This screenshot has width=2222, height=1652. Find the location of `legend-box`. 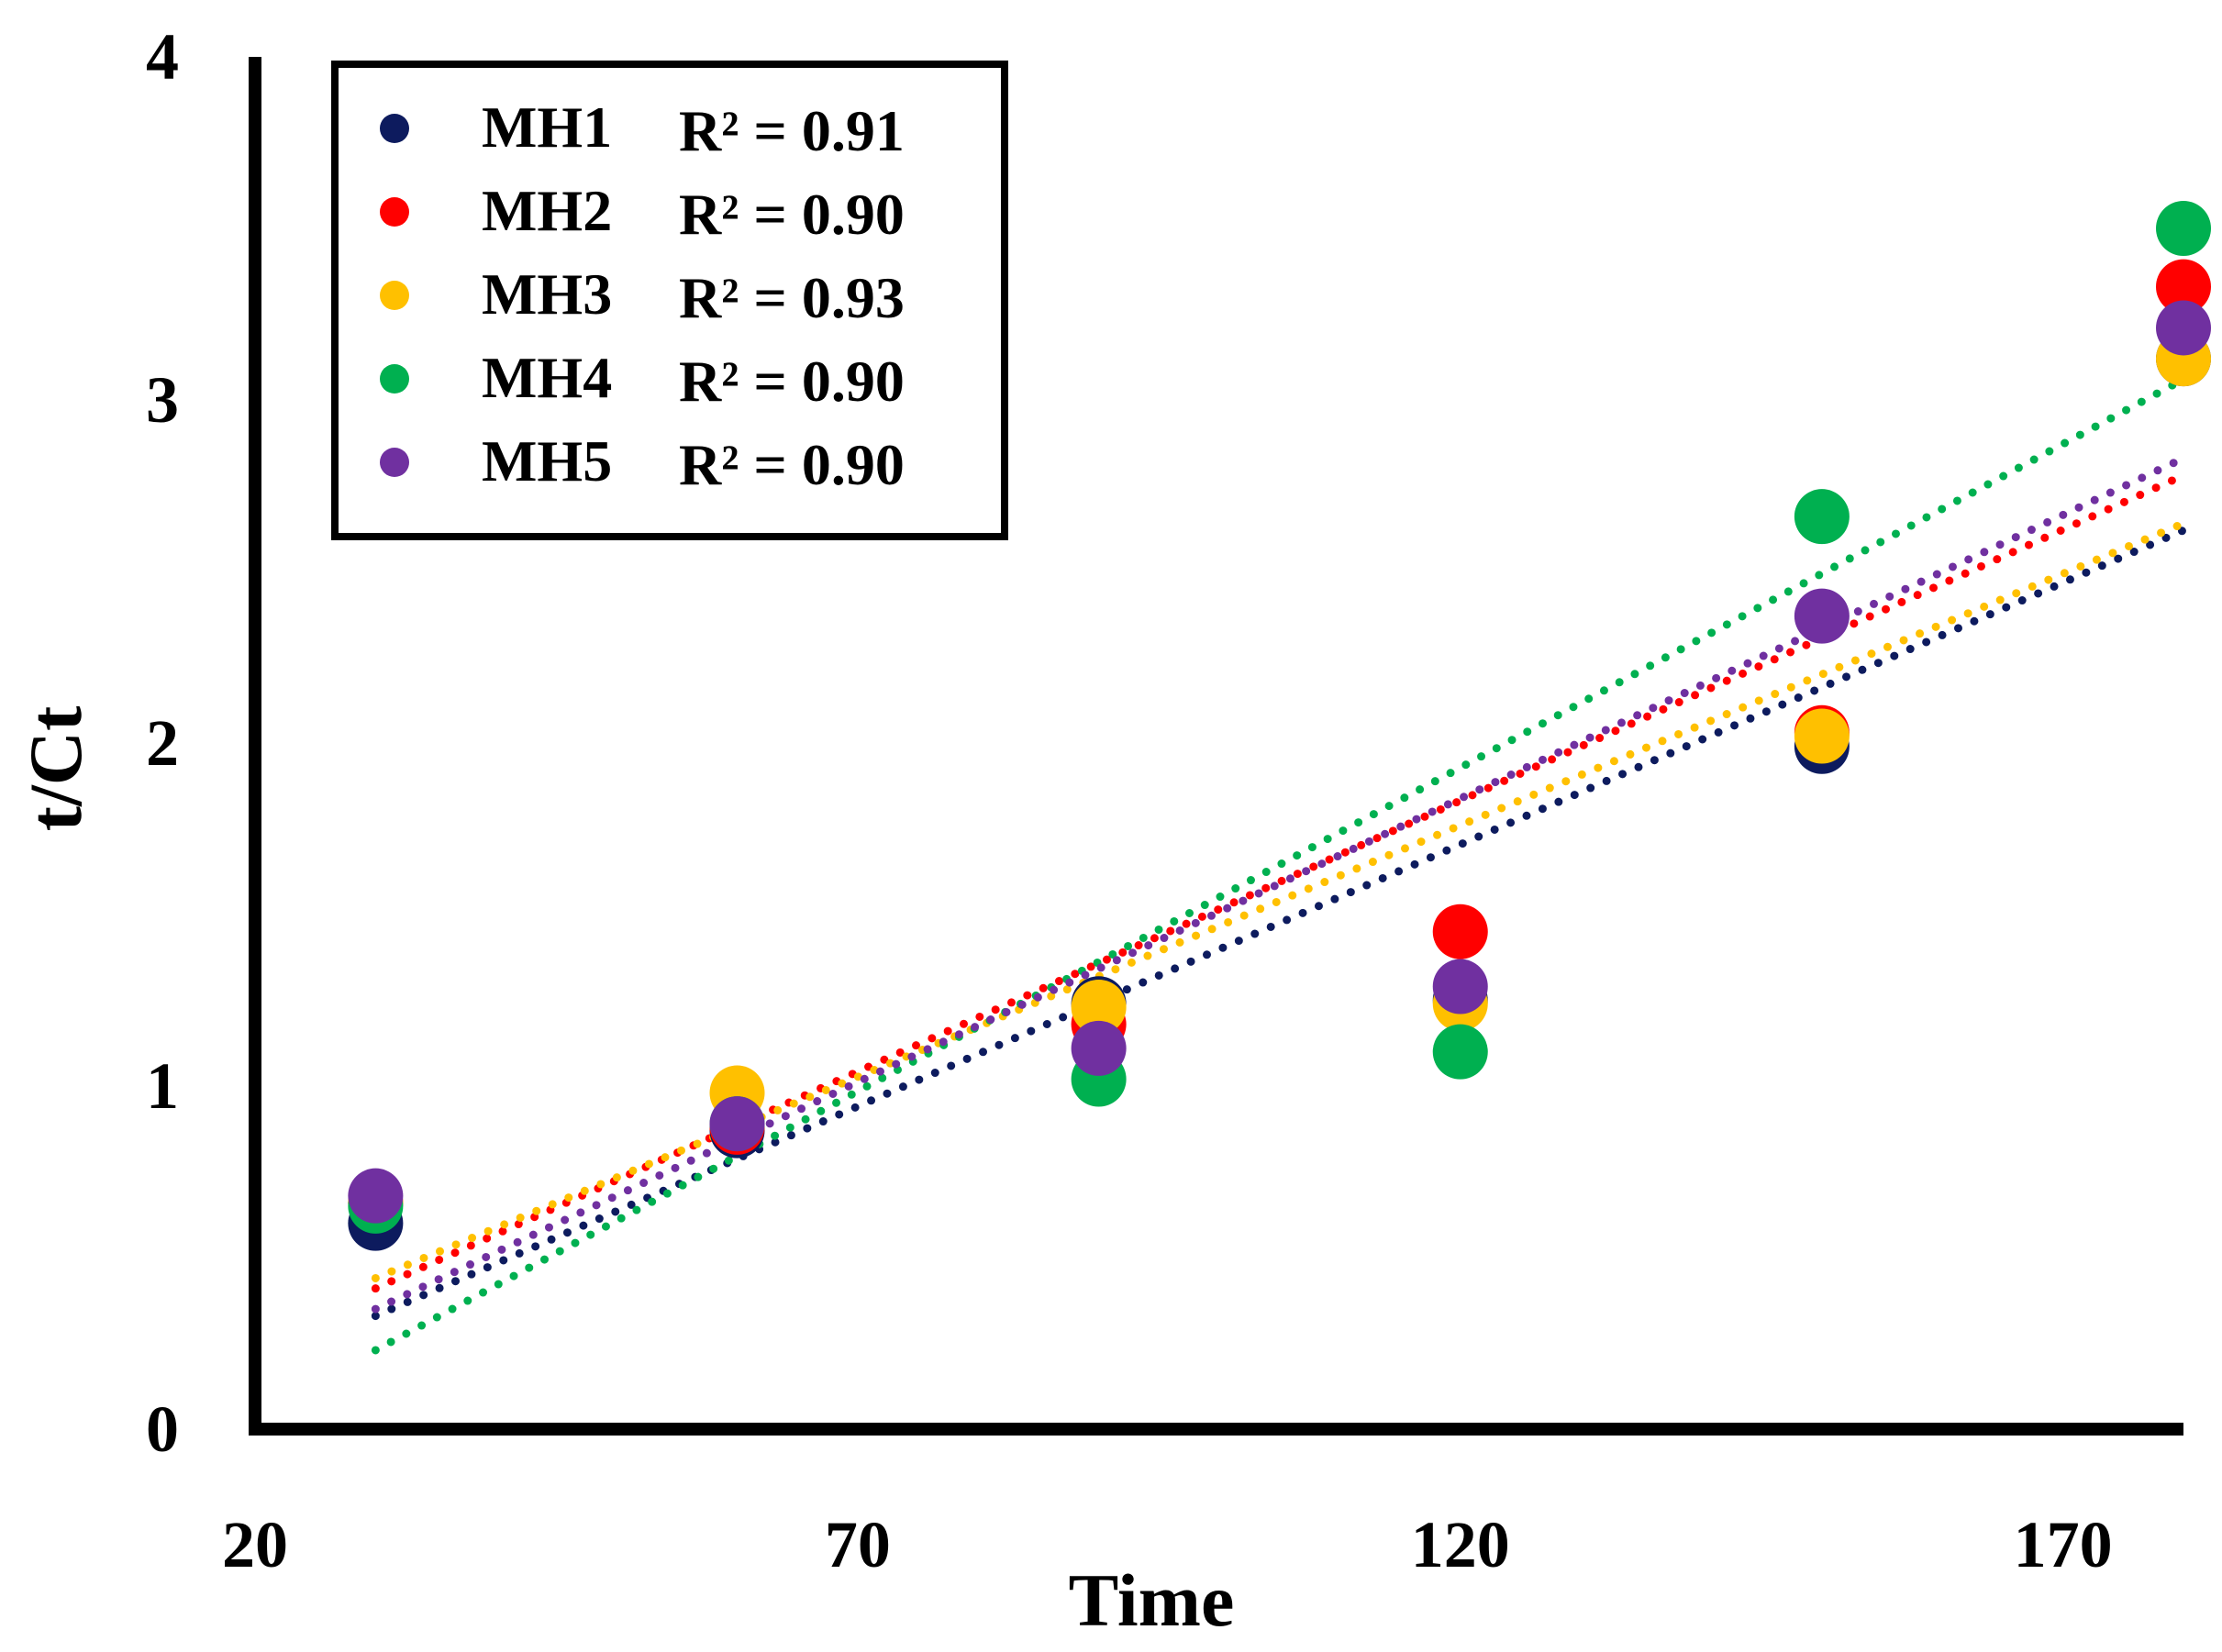

legend-box is located at coordinates (669, 301).